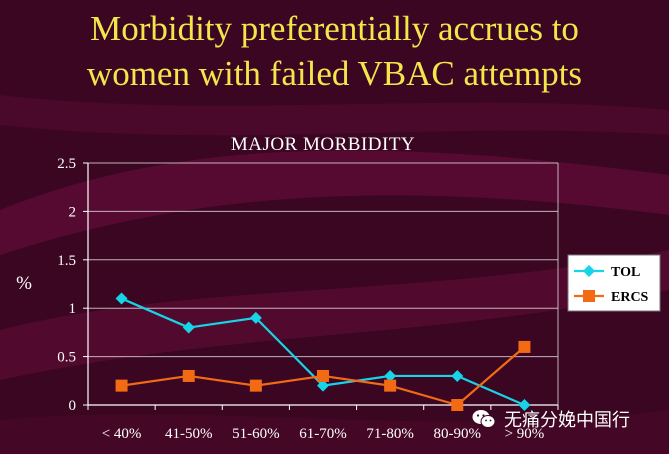 This screenshot has width=669, height=454. I want to click on y-tick-label: 1.5, so click(66, 261).